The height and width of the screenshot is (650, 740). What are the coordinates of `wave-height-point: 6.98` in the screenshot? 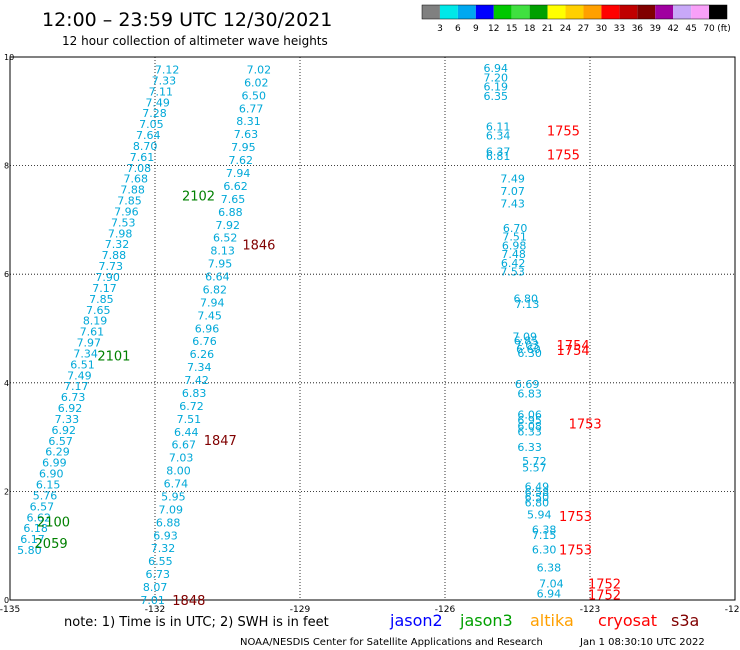 It's located at (514, 245).